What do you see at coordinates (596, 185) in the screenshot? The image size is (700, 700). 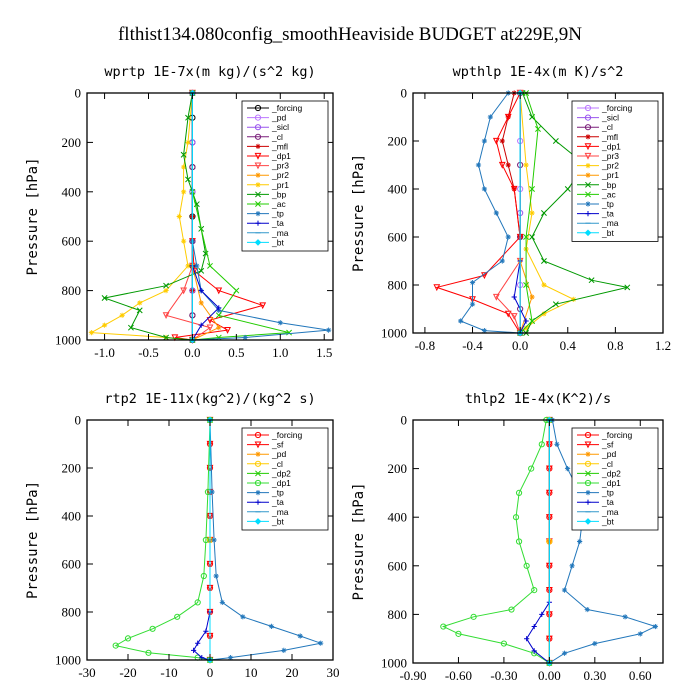 I see `legend-entry: _bp` at bounding box center [596, 185].